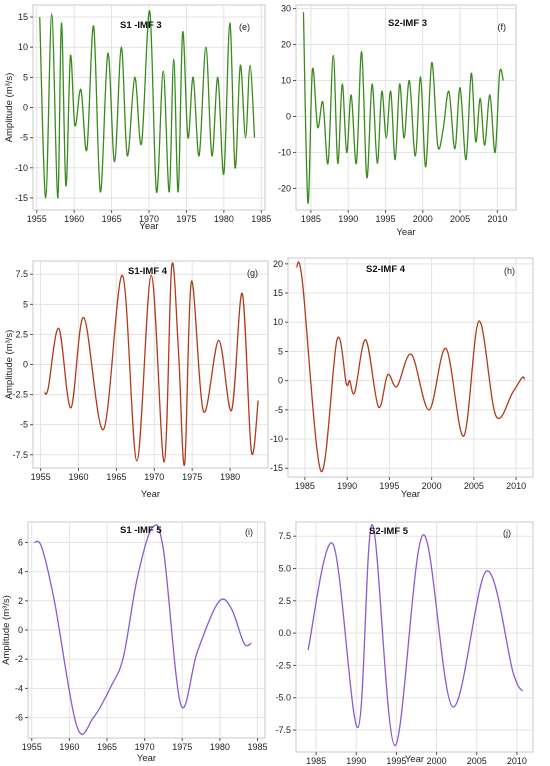 Image resolution: width=550 pixels, height=766 pixels. I want to click on x-tick-label: 1980, so click(220, 747).